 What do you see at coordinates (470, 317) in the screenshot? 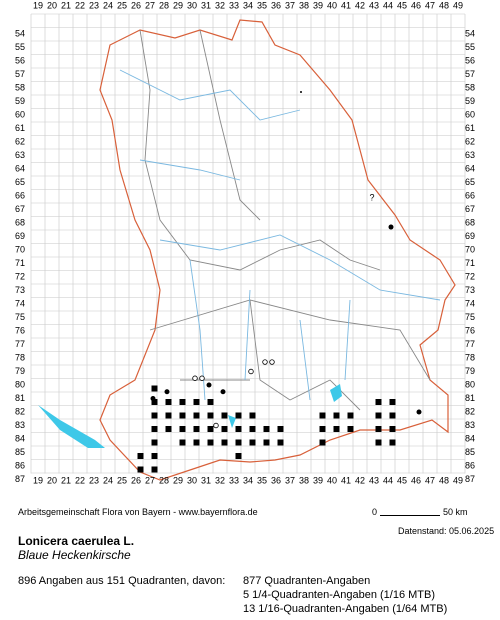
I see `row-label: 75` at bounding box center [470, 317].